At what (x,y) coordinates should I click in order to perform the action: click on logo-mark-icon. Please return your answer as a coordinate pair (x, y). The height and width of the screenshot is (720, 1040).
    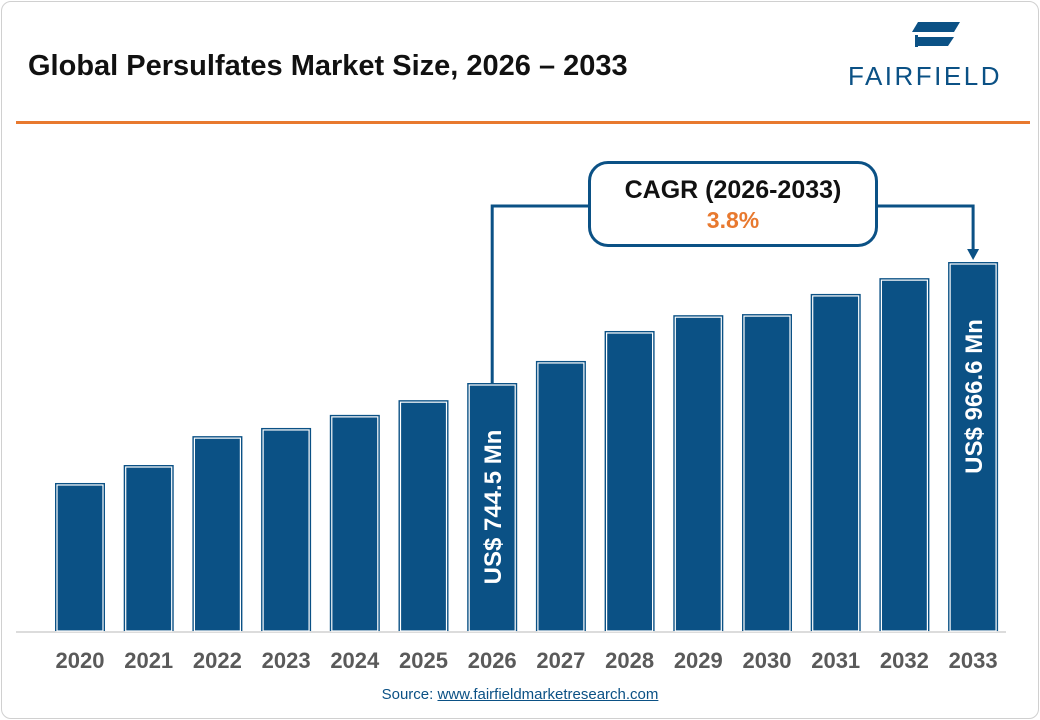
    Looking at the image, I should click on (936, 34).